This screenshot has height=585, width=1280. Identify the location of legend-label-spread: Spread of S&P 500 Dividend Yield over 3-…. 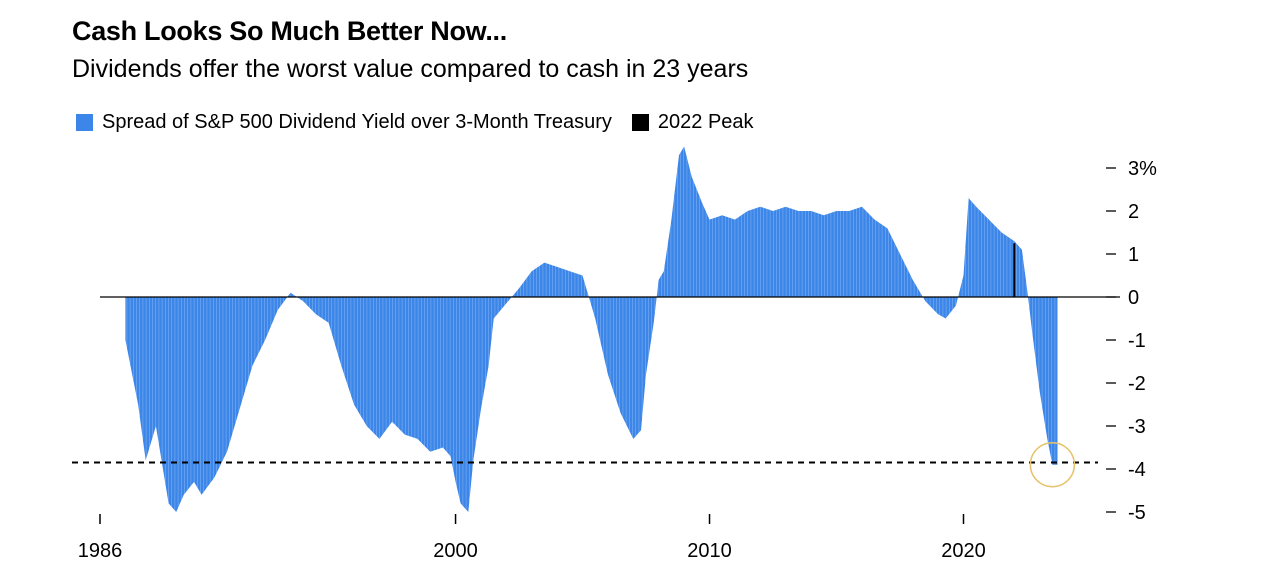
(357, 122).